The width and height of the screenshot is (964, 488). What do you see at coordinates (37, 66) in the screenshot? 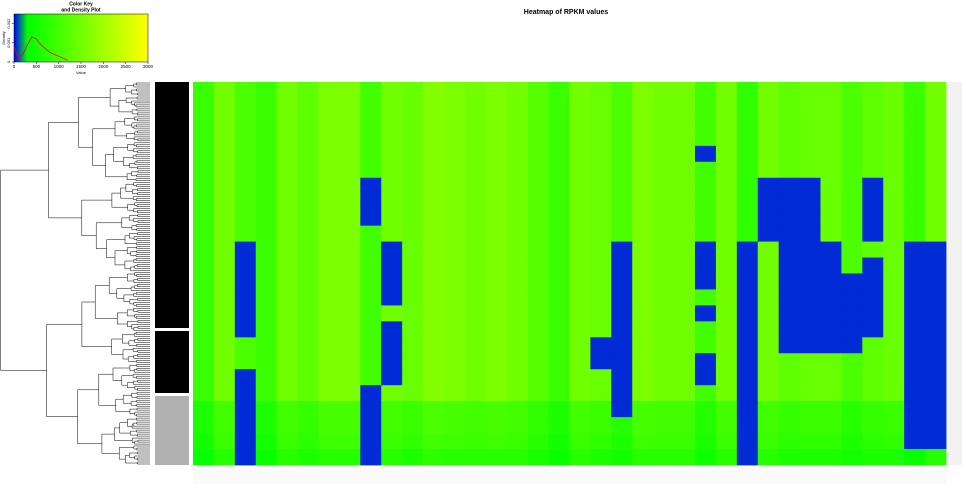
I see `x-tick-label: 500` at bounding box center [37, 66].